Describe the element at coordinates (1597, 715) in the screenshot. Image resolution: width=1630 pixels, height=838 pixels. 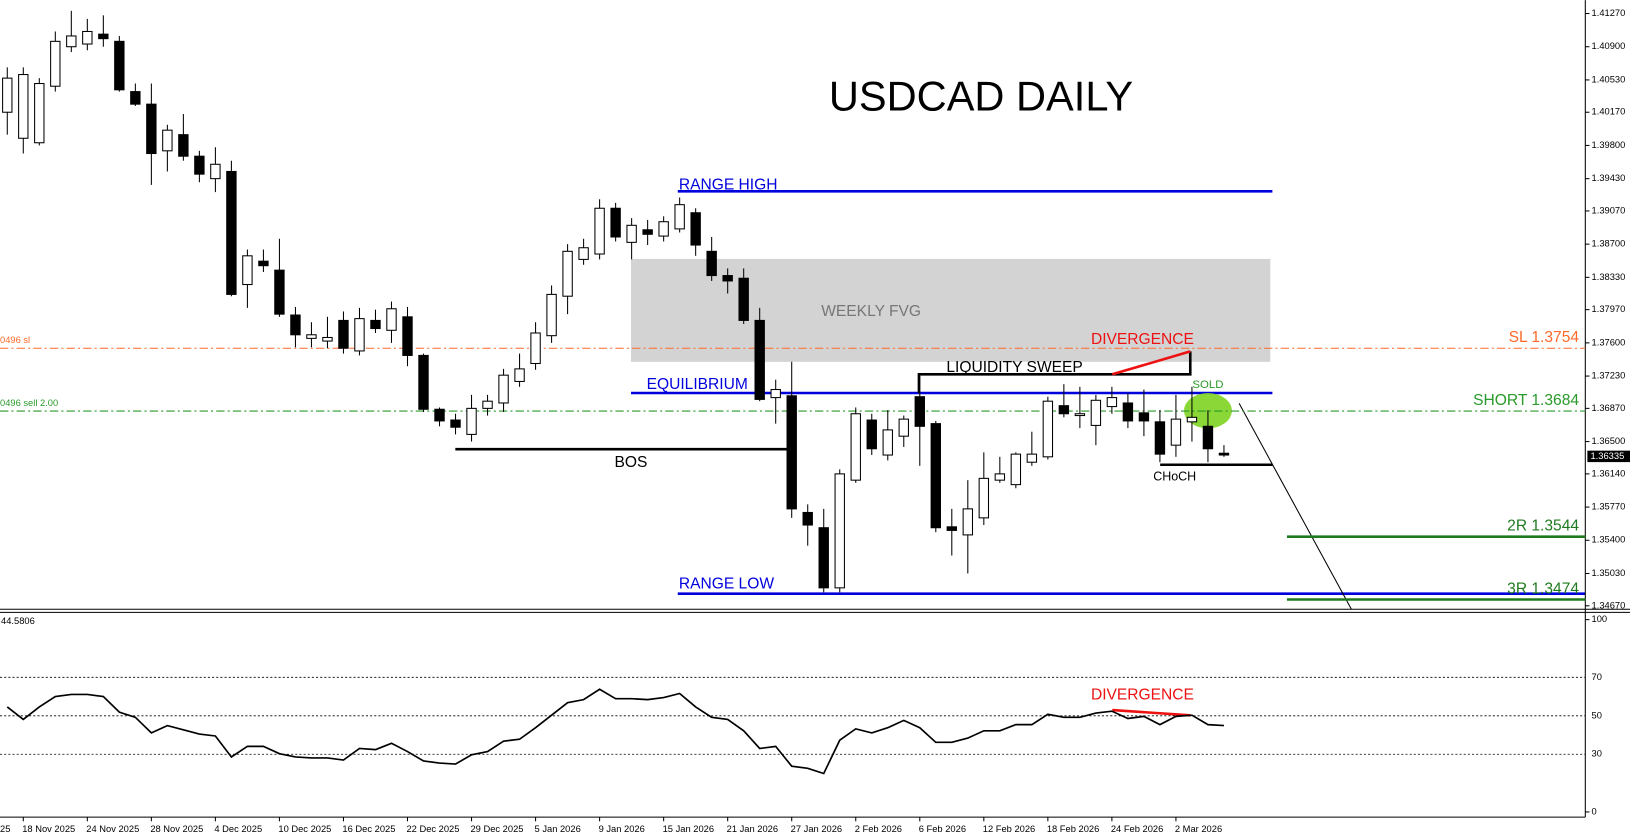
I see `y-tick-label: 50` at that location.